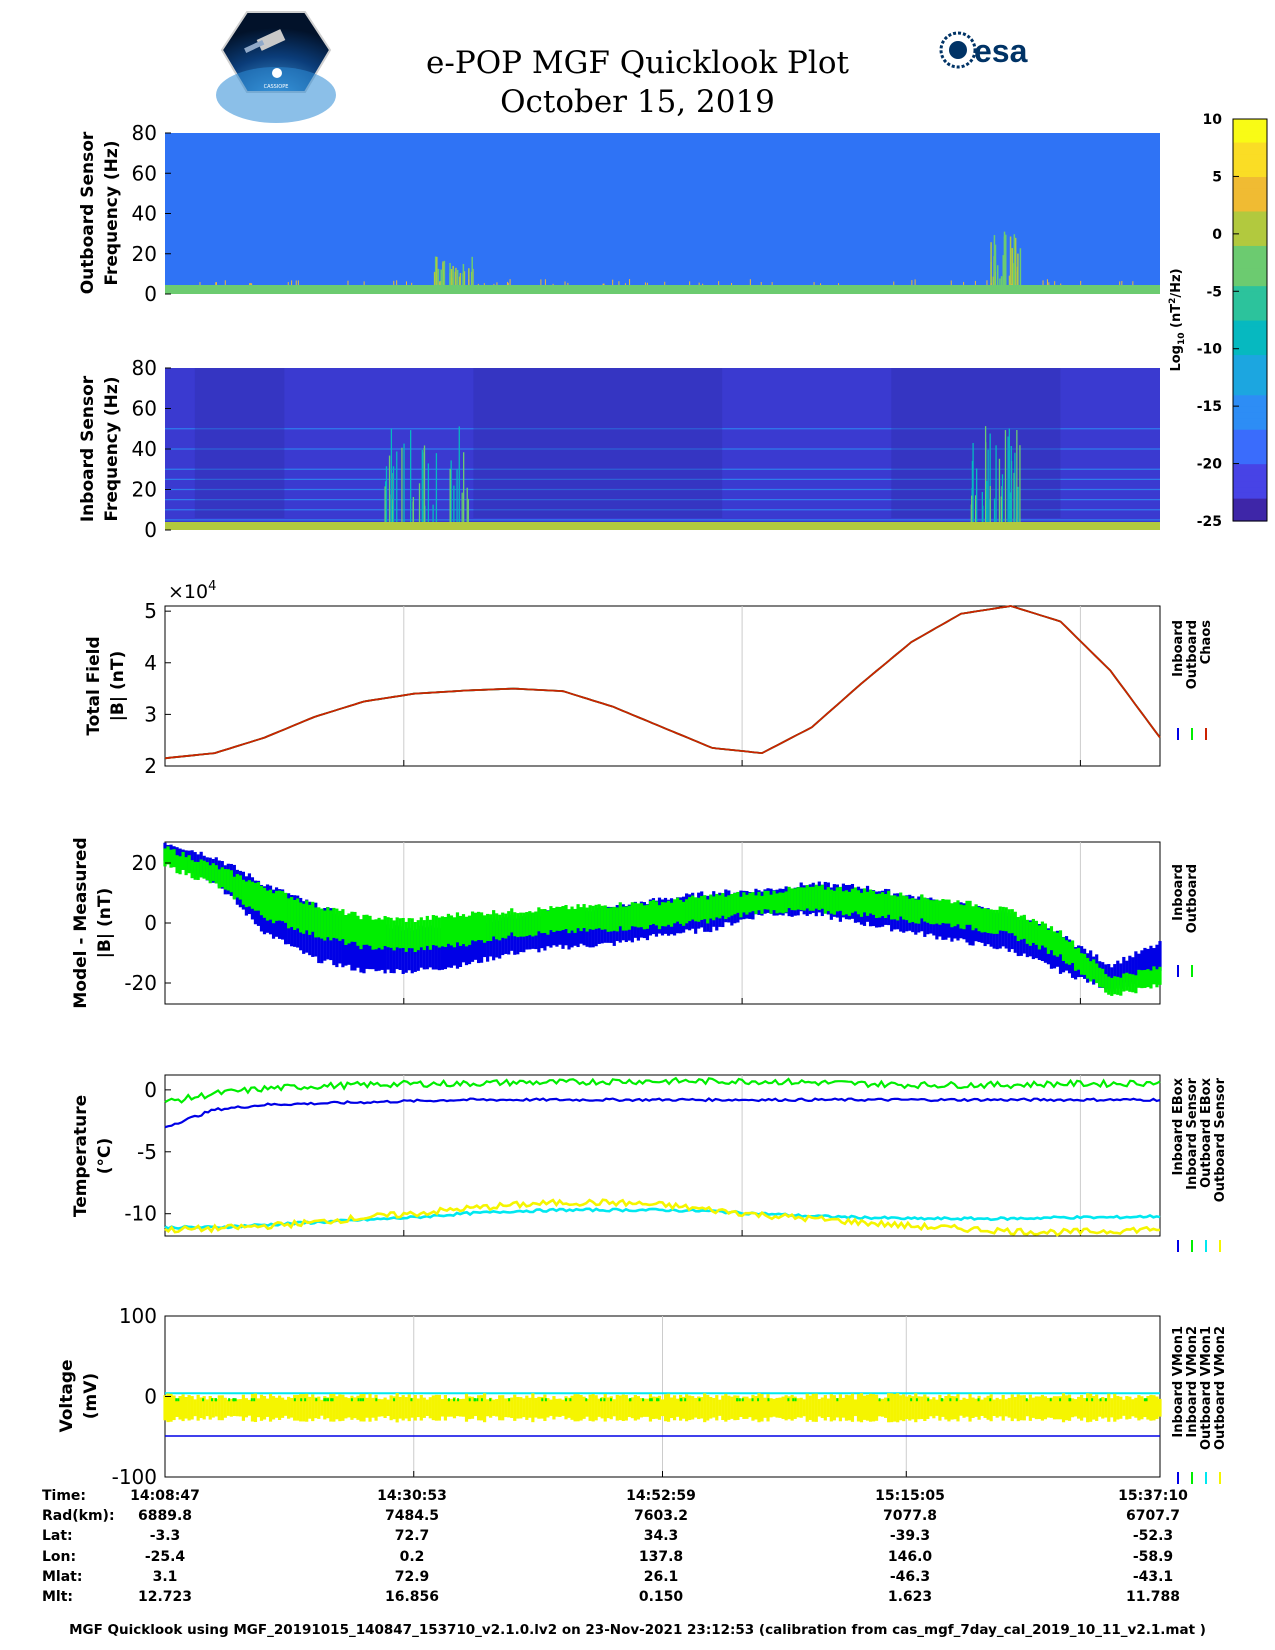 The height and width of the screenshot is (1650, 1275). I want to click on ephemeris-value: 15:37:10, so click(1153, 1496).